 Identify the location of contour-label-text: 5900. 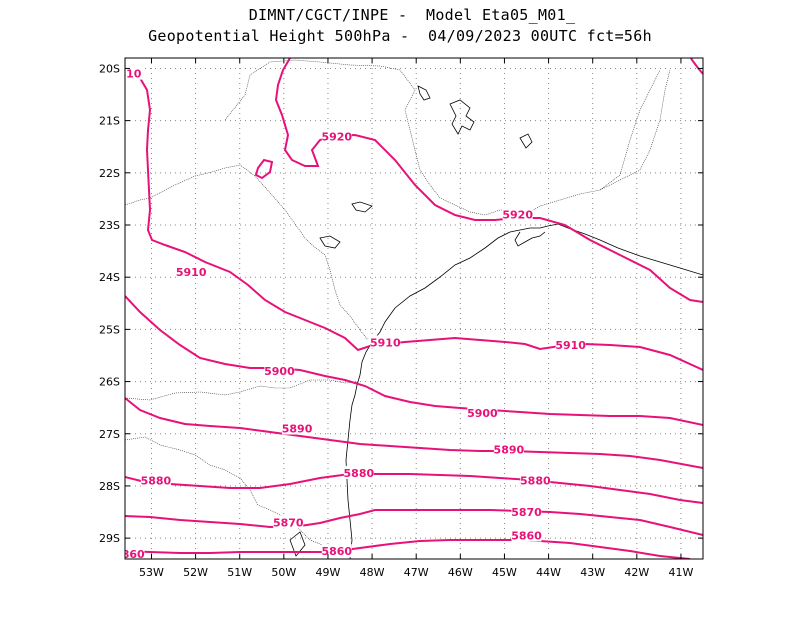
(482, 413).